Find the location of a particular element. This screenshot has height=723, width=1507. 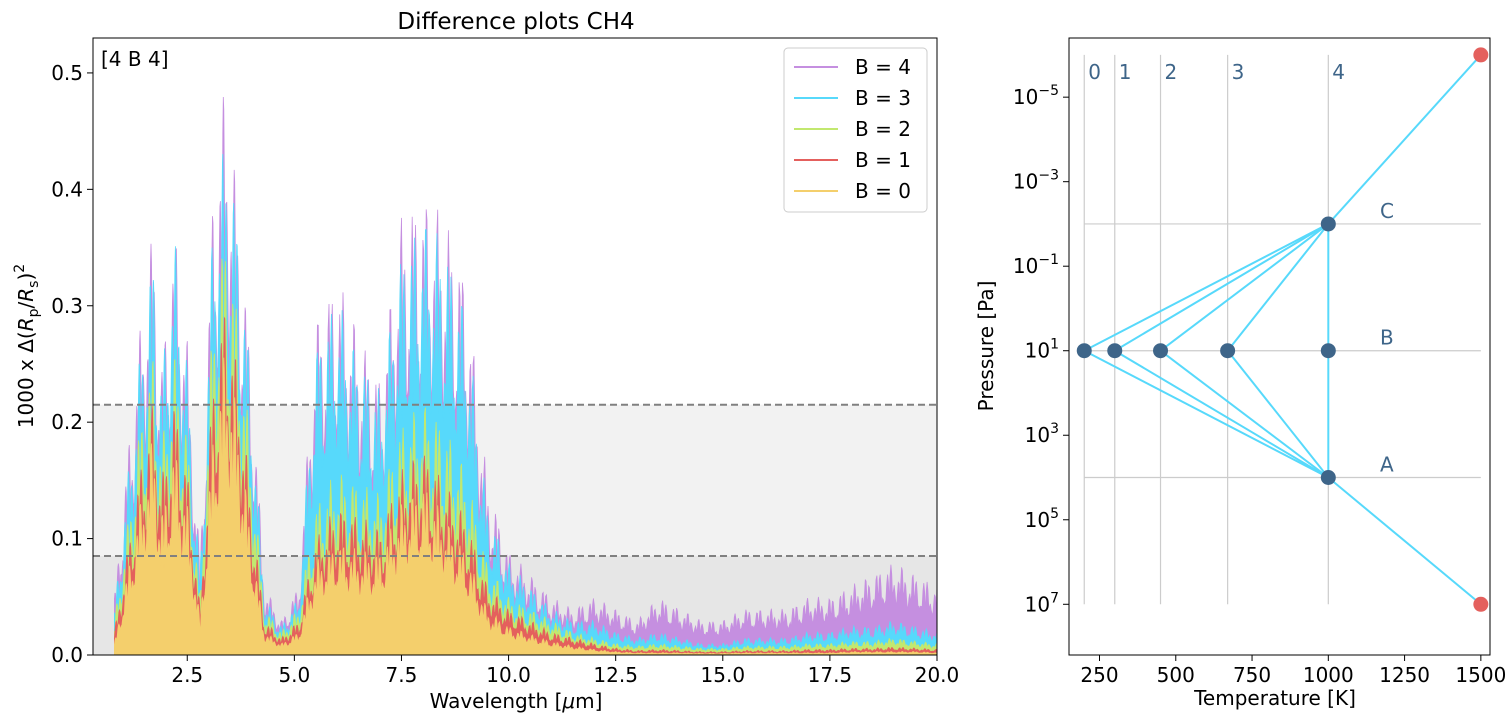

y-tick-label: 0.2 is located at coordinates (67, 422).